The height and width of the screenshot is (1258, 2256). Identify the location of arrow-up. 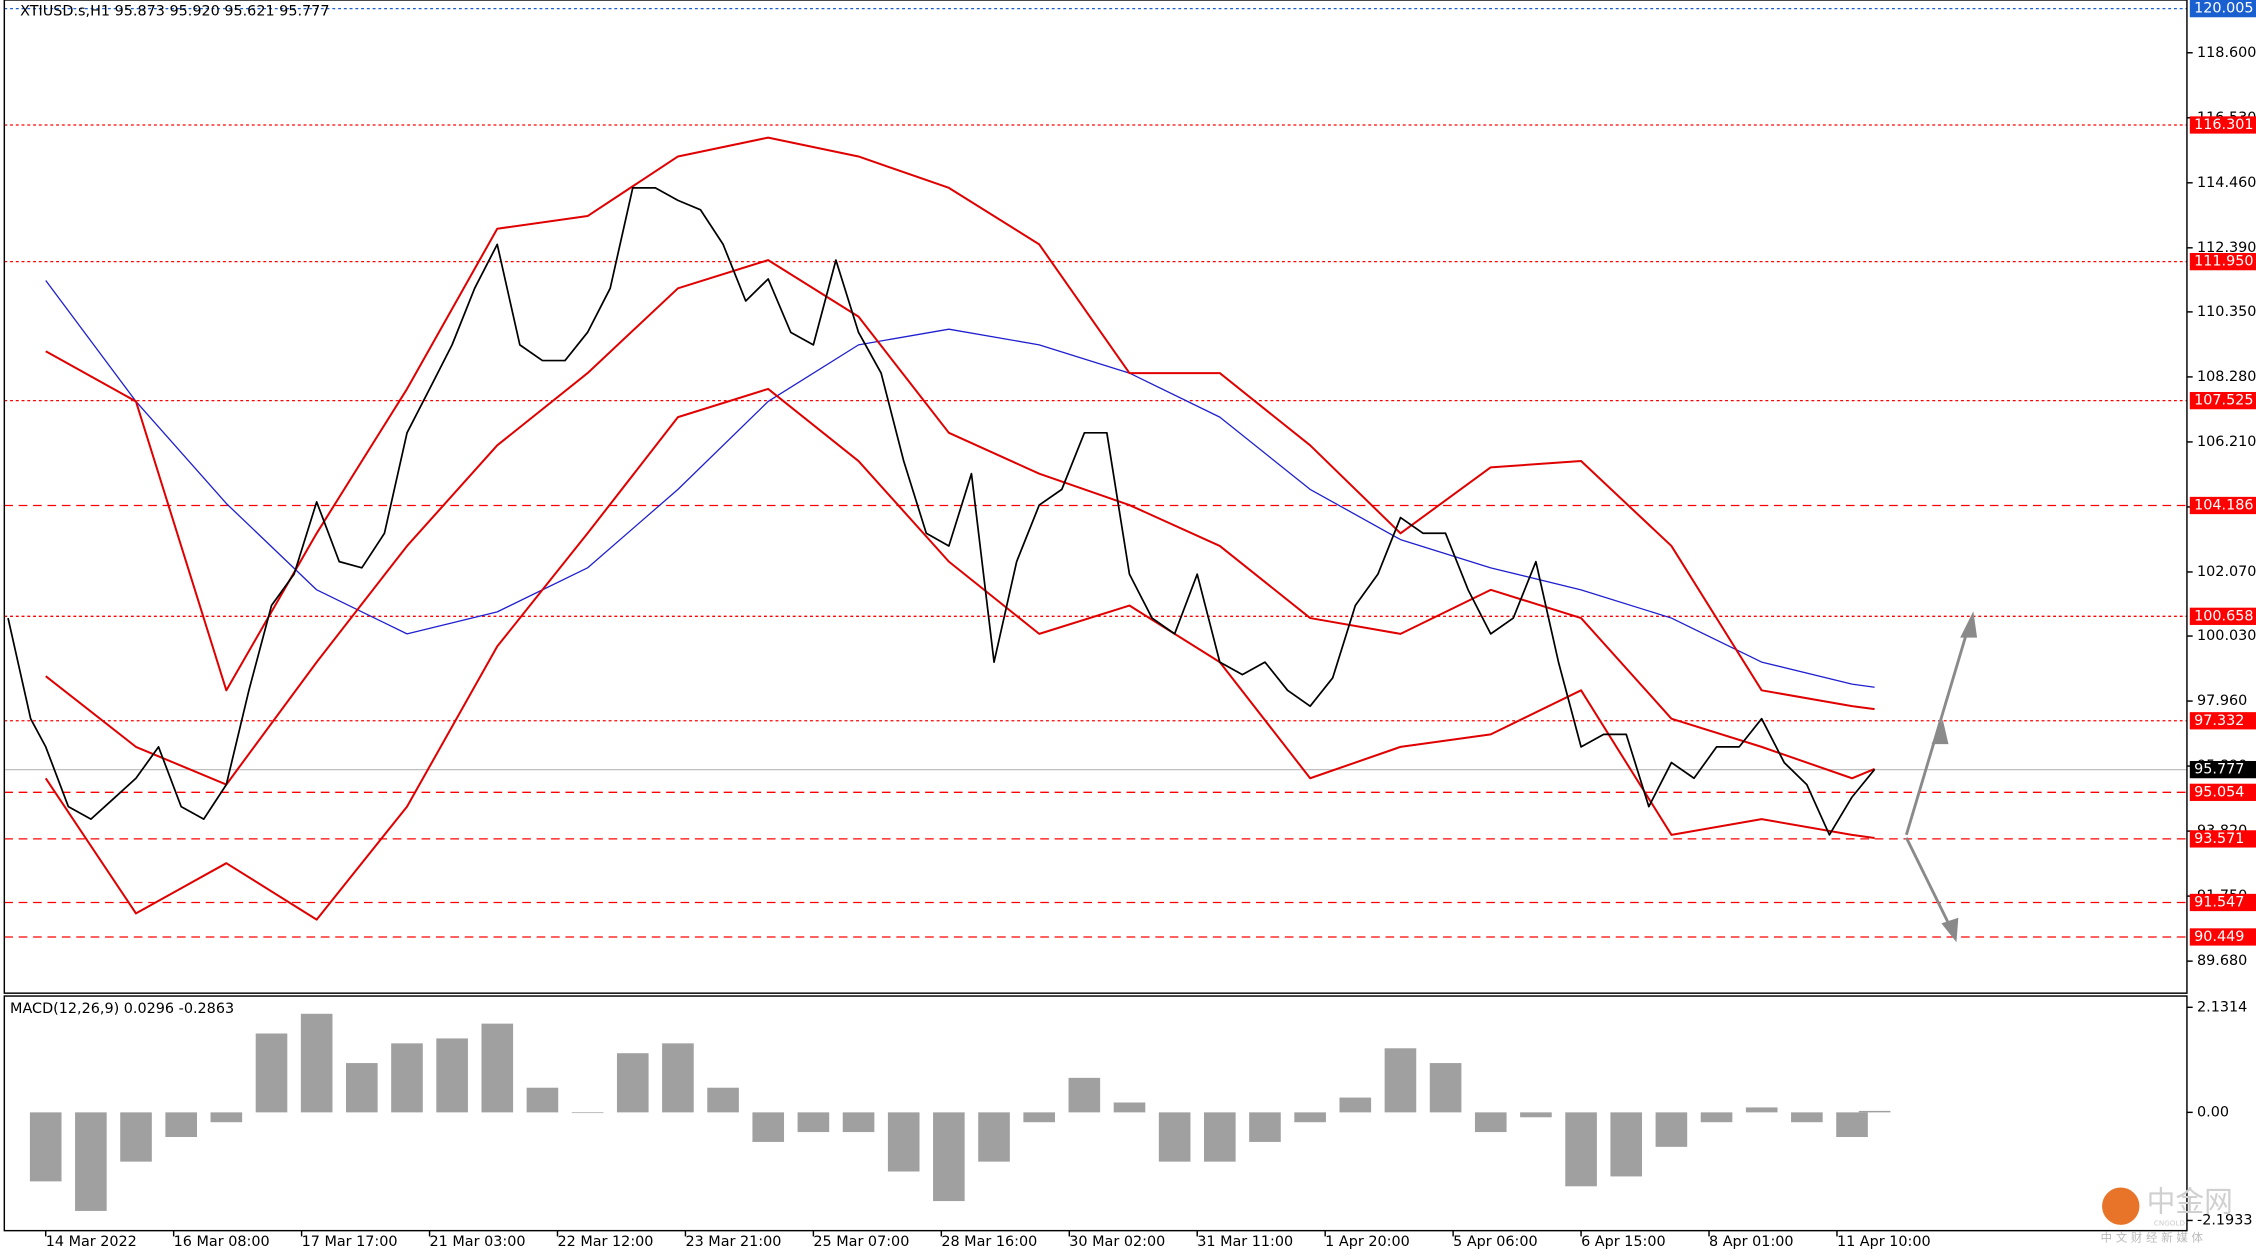
(1937, 731).